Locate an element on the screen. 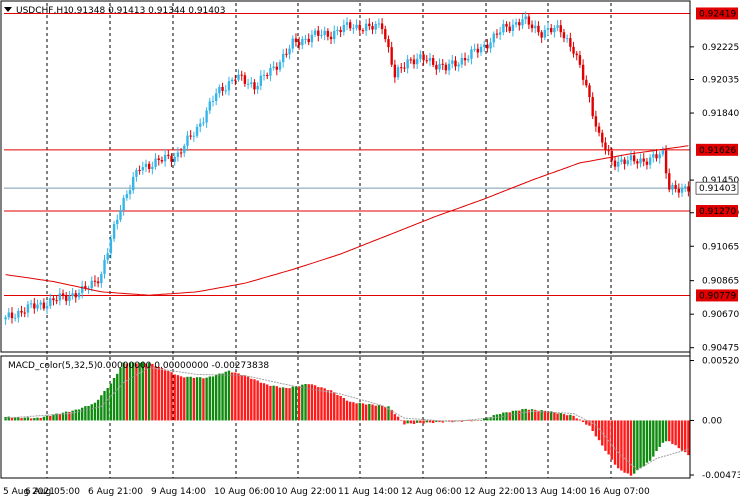  macd-values: 0.00000000 0.00000000 -0.00273838 is located at coordinates (183, 366).